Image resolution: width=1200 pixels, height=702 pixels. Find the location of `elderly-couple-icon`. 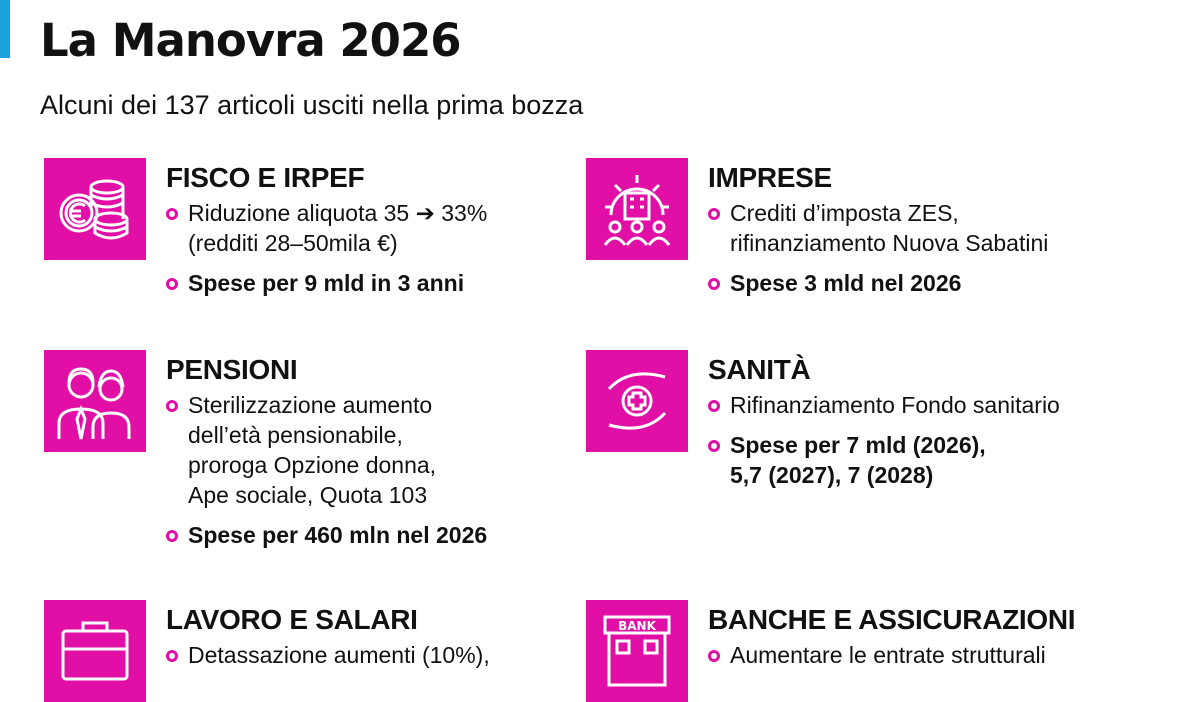

elderly-couple-icon is located at coordinates (95, 401).